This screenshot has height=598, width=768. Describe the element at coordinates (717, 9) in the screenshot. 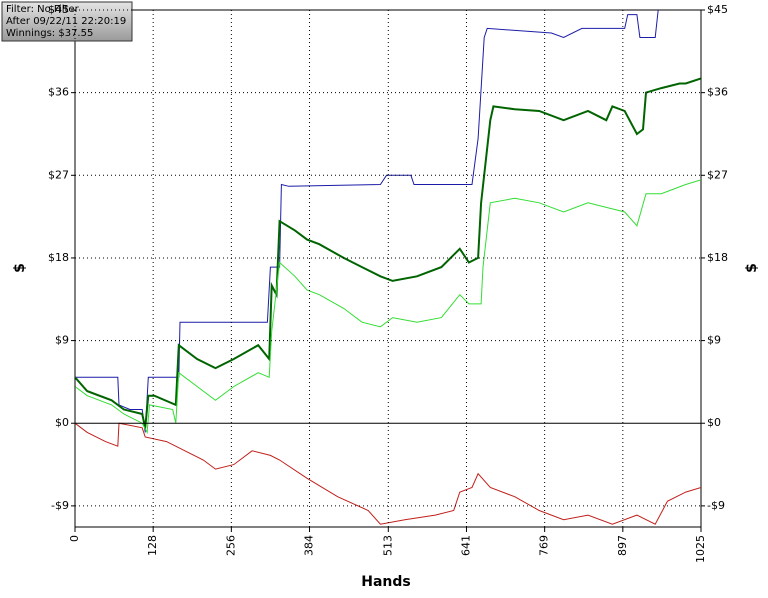

I see `y-tick-label-right: $45` at that location.